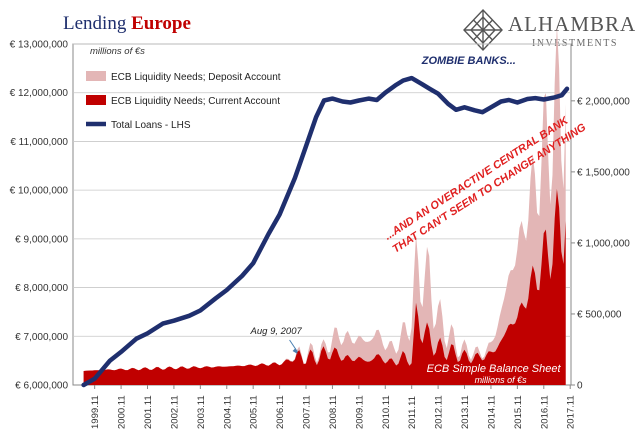 This screenshot has width=641, height=441. I want to click on alhambra-logo: ALHAMBRA INVESTMENTS, so click(549, 32).